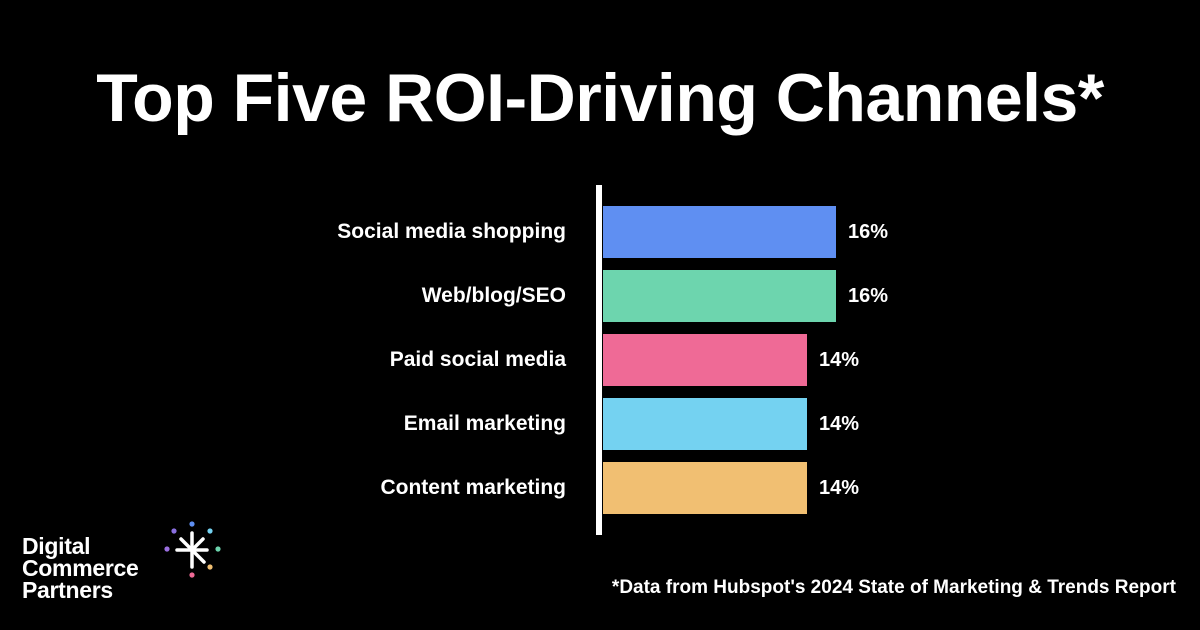  I want to click on y-axis-line, so click(599, 360).